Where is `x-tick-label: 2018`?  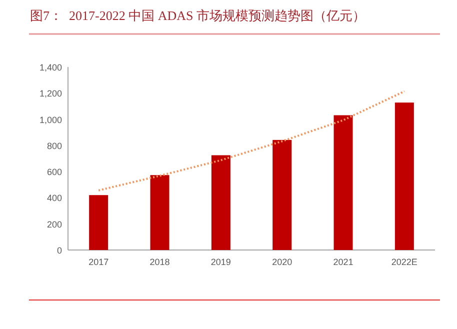 x-tick-label: 2018 is located at coordinates (160, 262).